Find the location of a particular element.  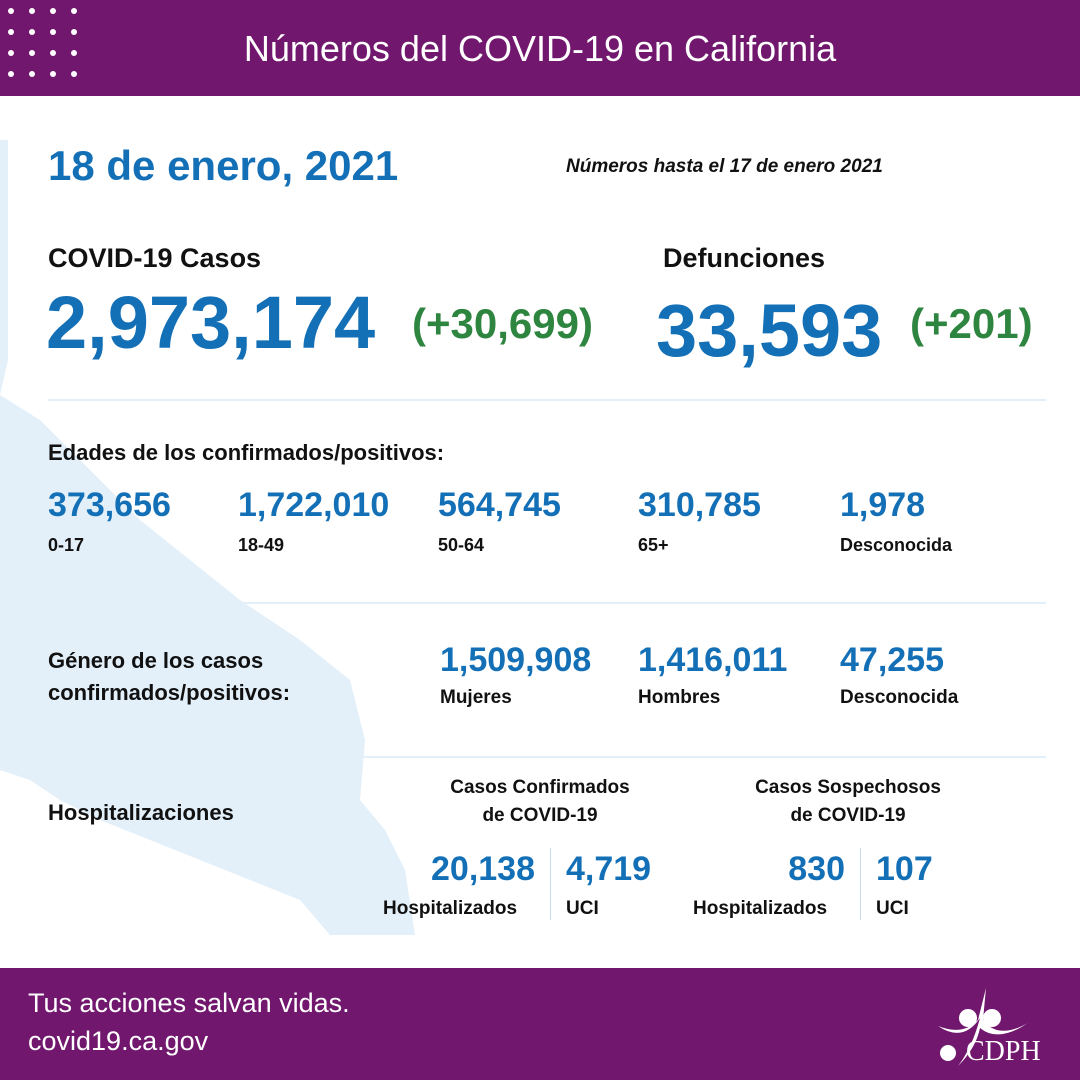

deaths-value: 33,593 is located at coordinates (769, 330).